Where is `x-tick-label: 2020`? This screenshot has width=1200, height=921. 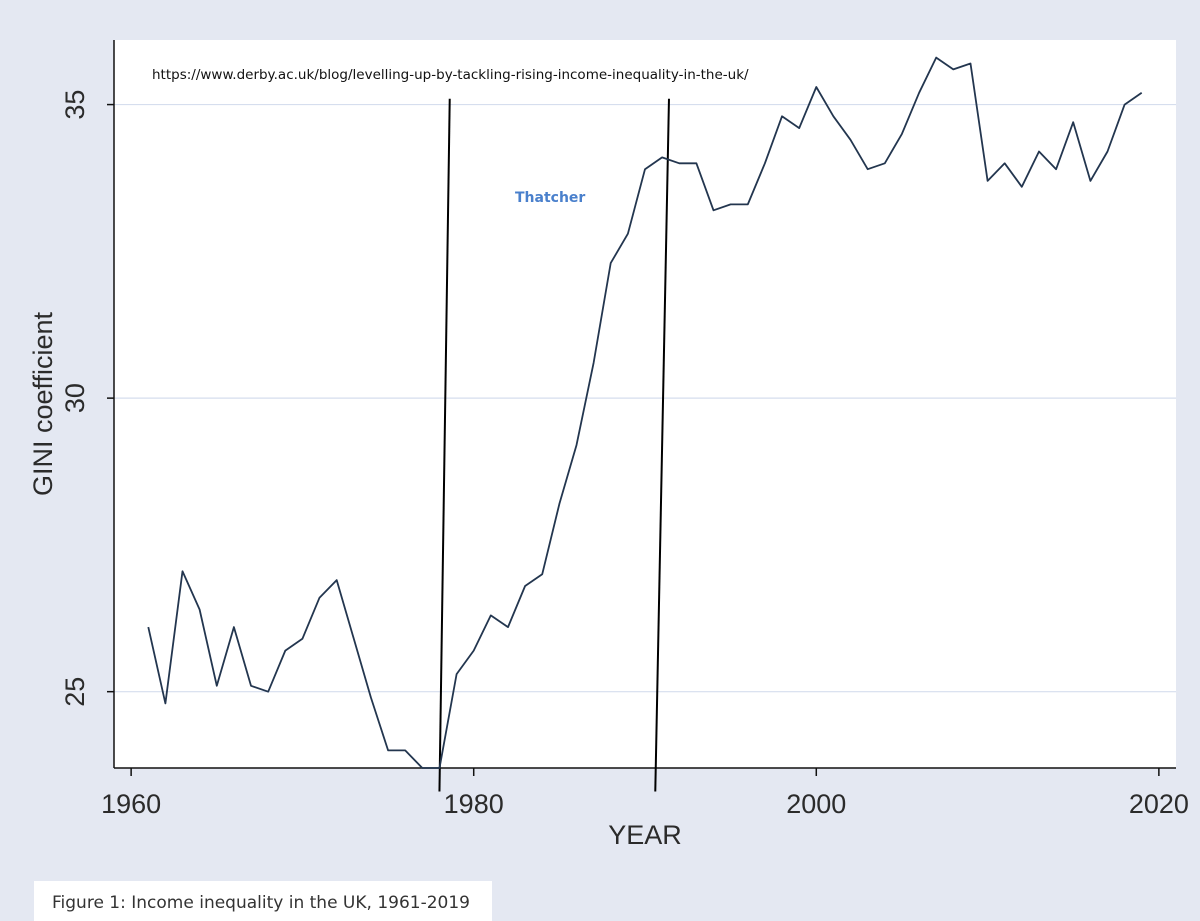
x-tick-label: 2020 is located at coordinates (1159, 804).